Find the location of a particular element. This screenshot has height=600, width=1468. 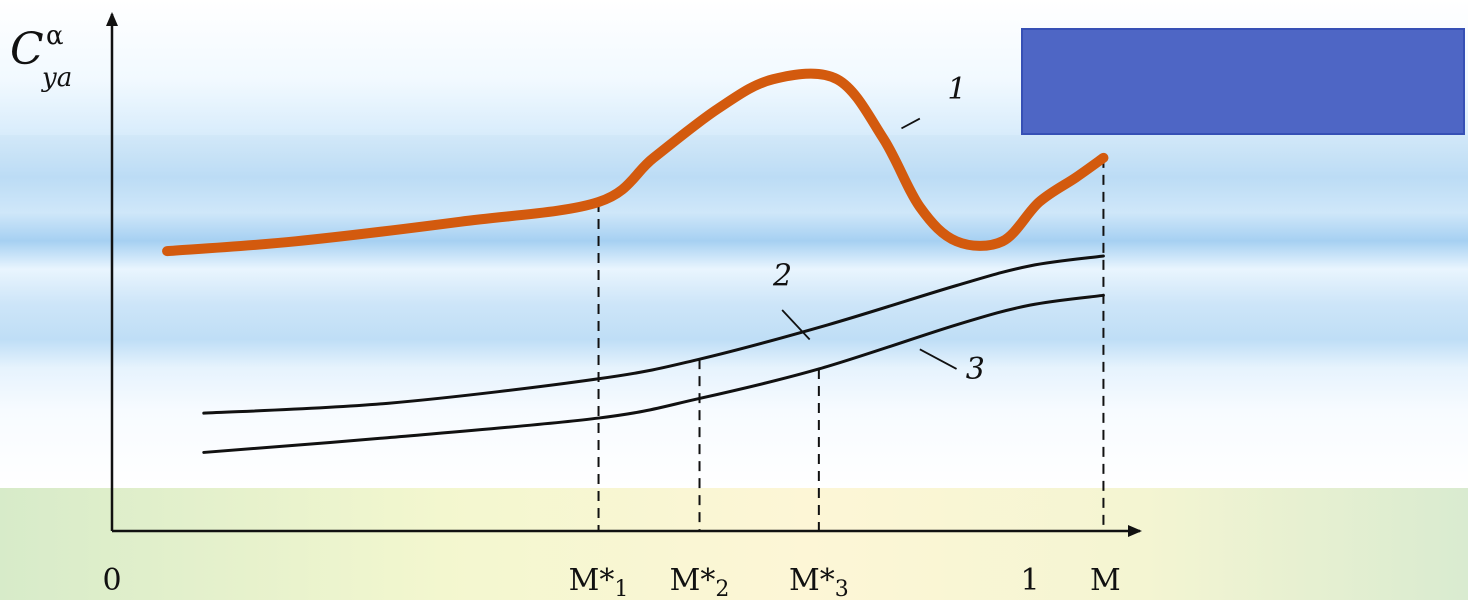

curve-labels: 1 2 3 is located at coordinates (878, 229).